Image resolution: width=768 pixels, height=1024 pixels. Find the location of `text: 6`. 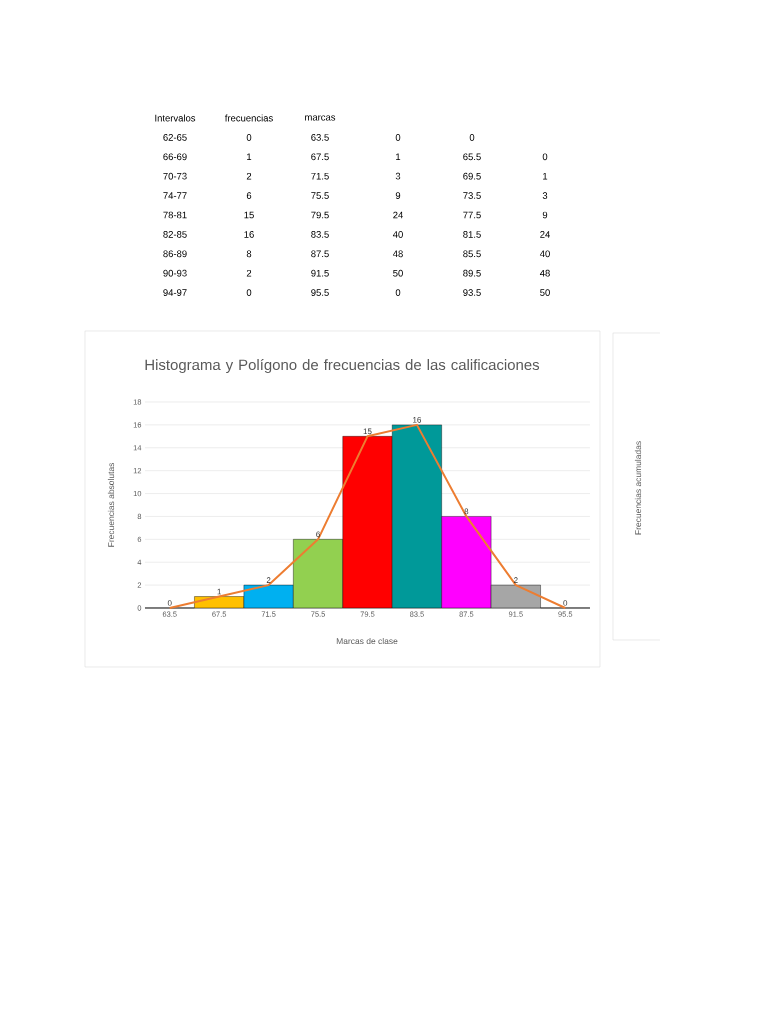

text: 6 is located at coordinates (249, 195).